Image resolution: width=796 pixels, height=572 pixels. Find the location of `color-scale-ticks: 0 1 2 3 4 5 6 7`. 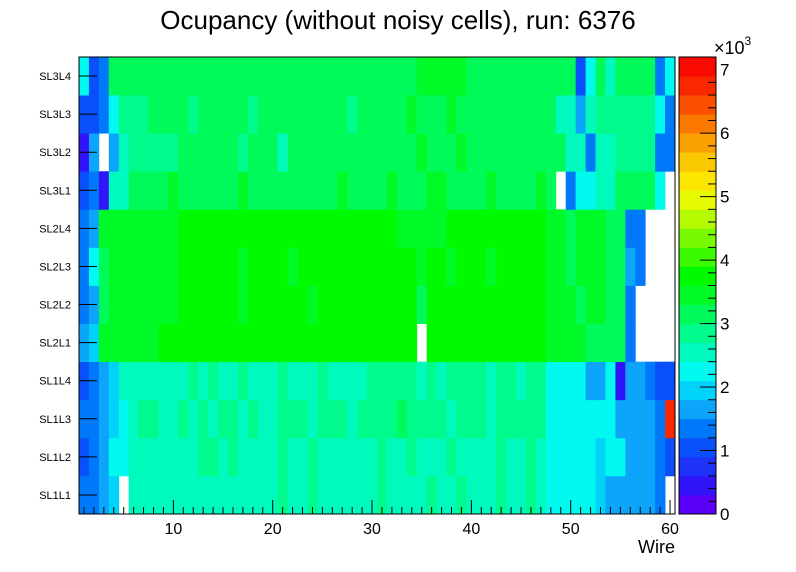

color-scale-ticks: 0 1 2 3 4 5 6 7 is located at coordinates (714, 292).